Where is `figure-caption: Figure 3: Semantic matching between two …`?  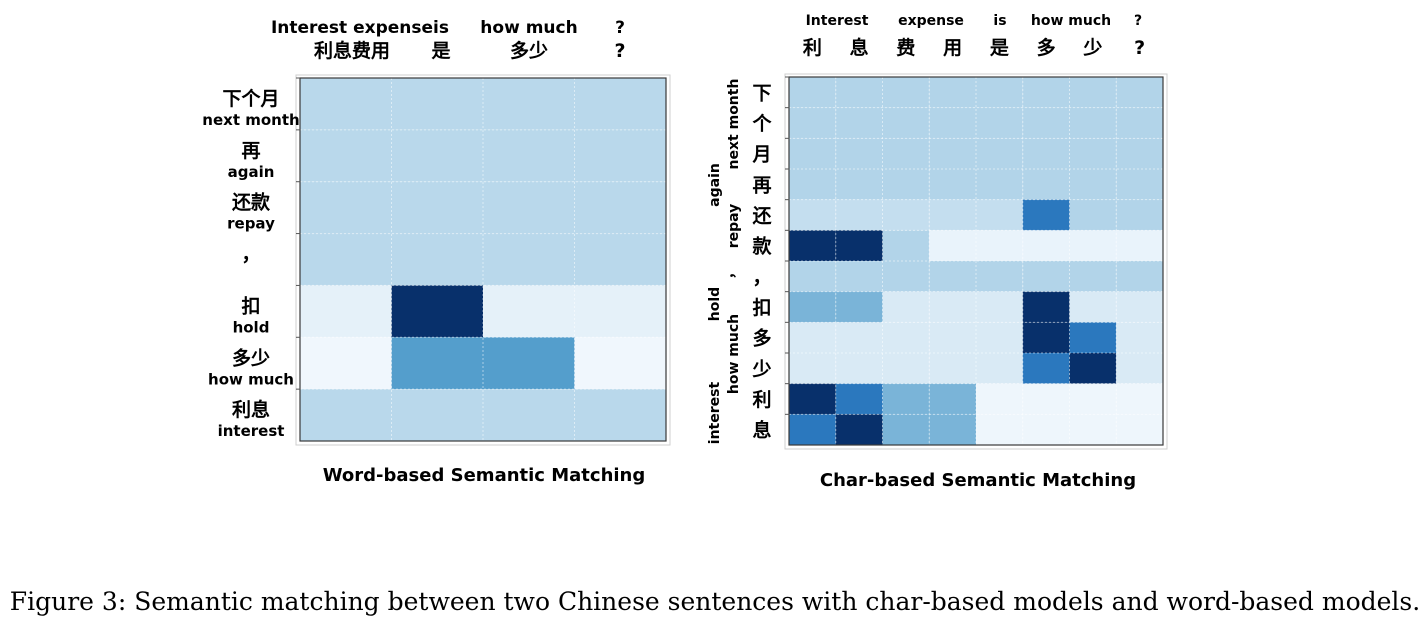
figure-caption: Figure 3: Semantic matching between two … is located at coordinates (715, 601).